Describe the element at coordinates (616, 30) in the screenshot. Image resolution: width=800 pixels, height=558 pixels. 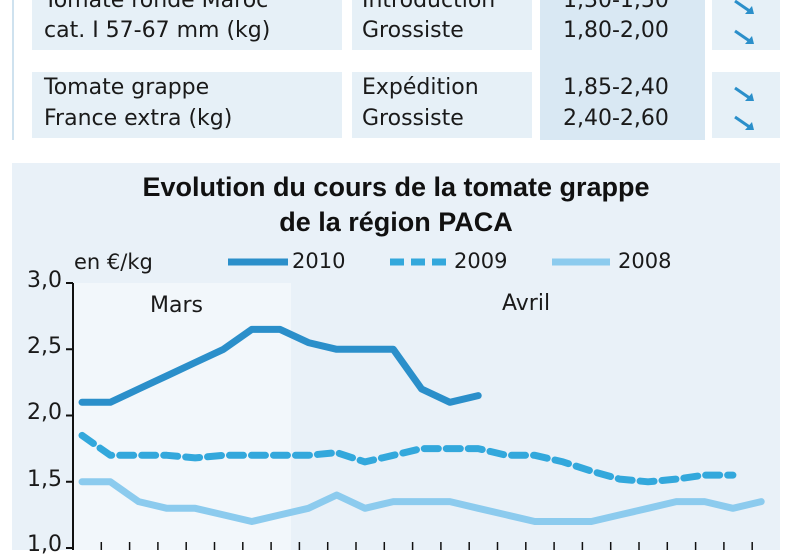
I see `price-range: 1,80-2,00` at that location.